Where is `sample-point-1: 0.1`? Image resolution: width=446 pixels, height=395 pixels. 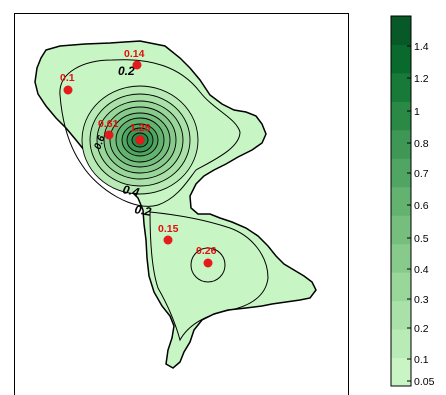 sample-point-1: 0.1 is located at coordinates (67, 83).